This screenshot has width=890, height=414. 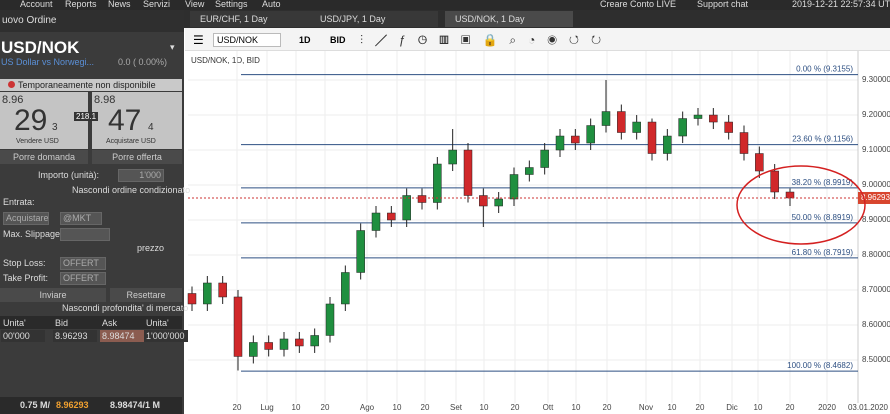 I want to click on tab: USD/JPY, 1 Day, so click(x=374, y=19).